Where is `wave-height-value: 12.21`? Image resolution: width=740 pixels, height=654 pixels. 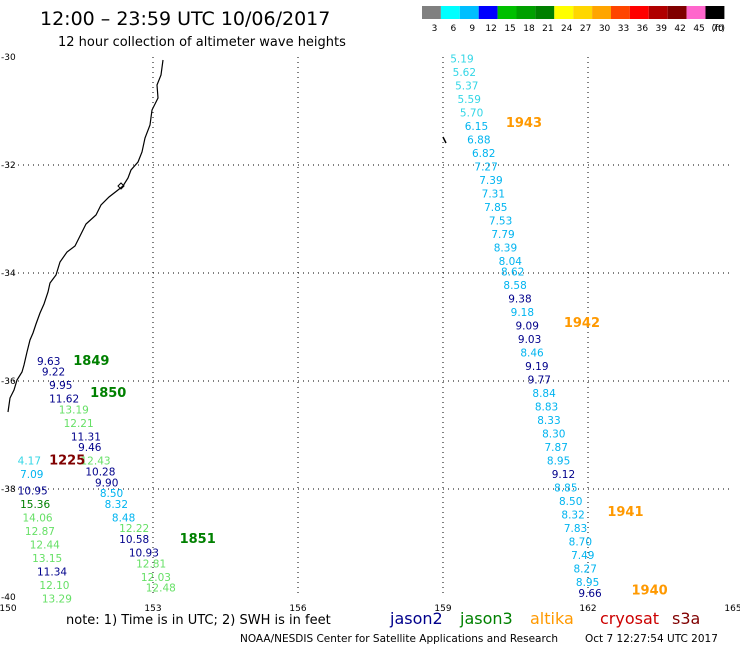
wave-height-value: 12.21 is located at coordinates (79, 424).